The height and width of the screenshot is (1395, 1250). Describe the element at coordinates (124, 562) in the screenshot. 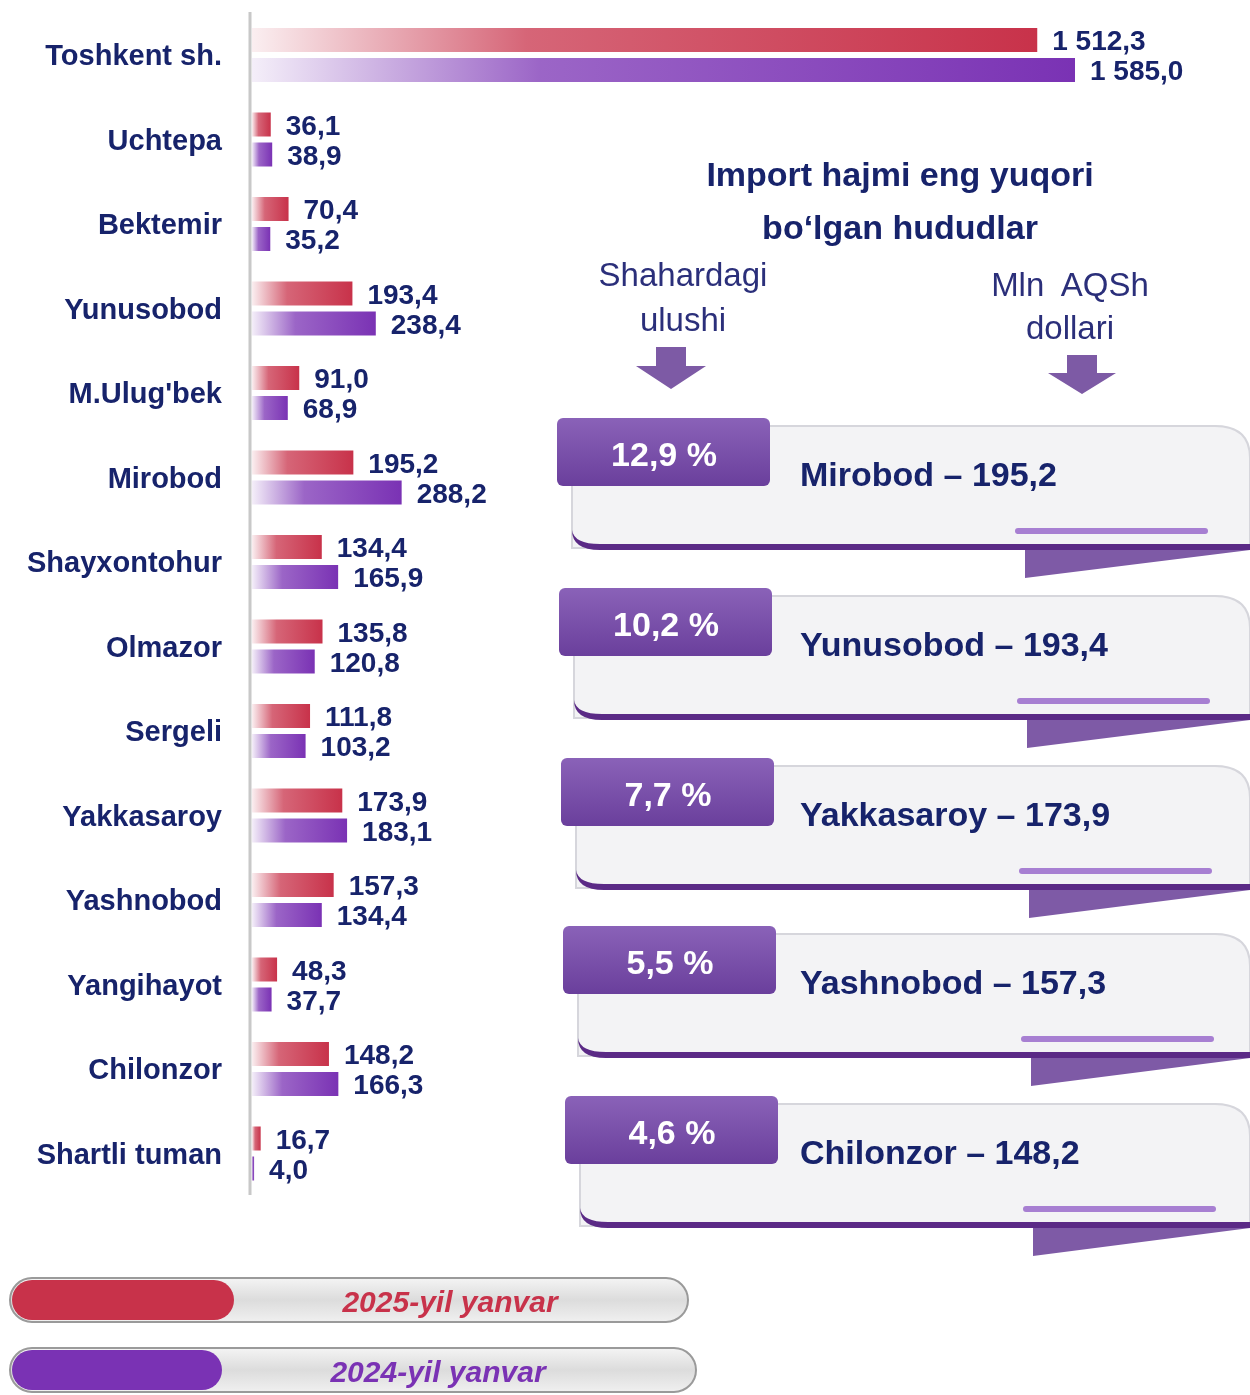

I see `y-tick-label: Shayxontohur` at that location.